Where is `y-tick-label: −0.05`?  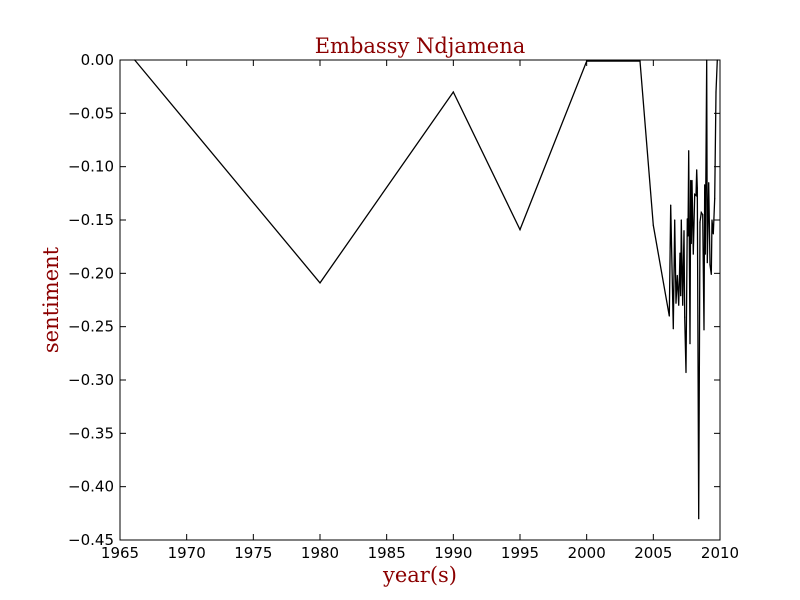
y-tick-label: −0.05 is located at coordinates (91, 113).